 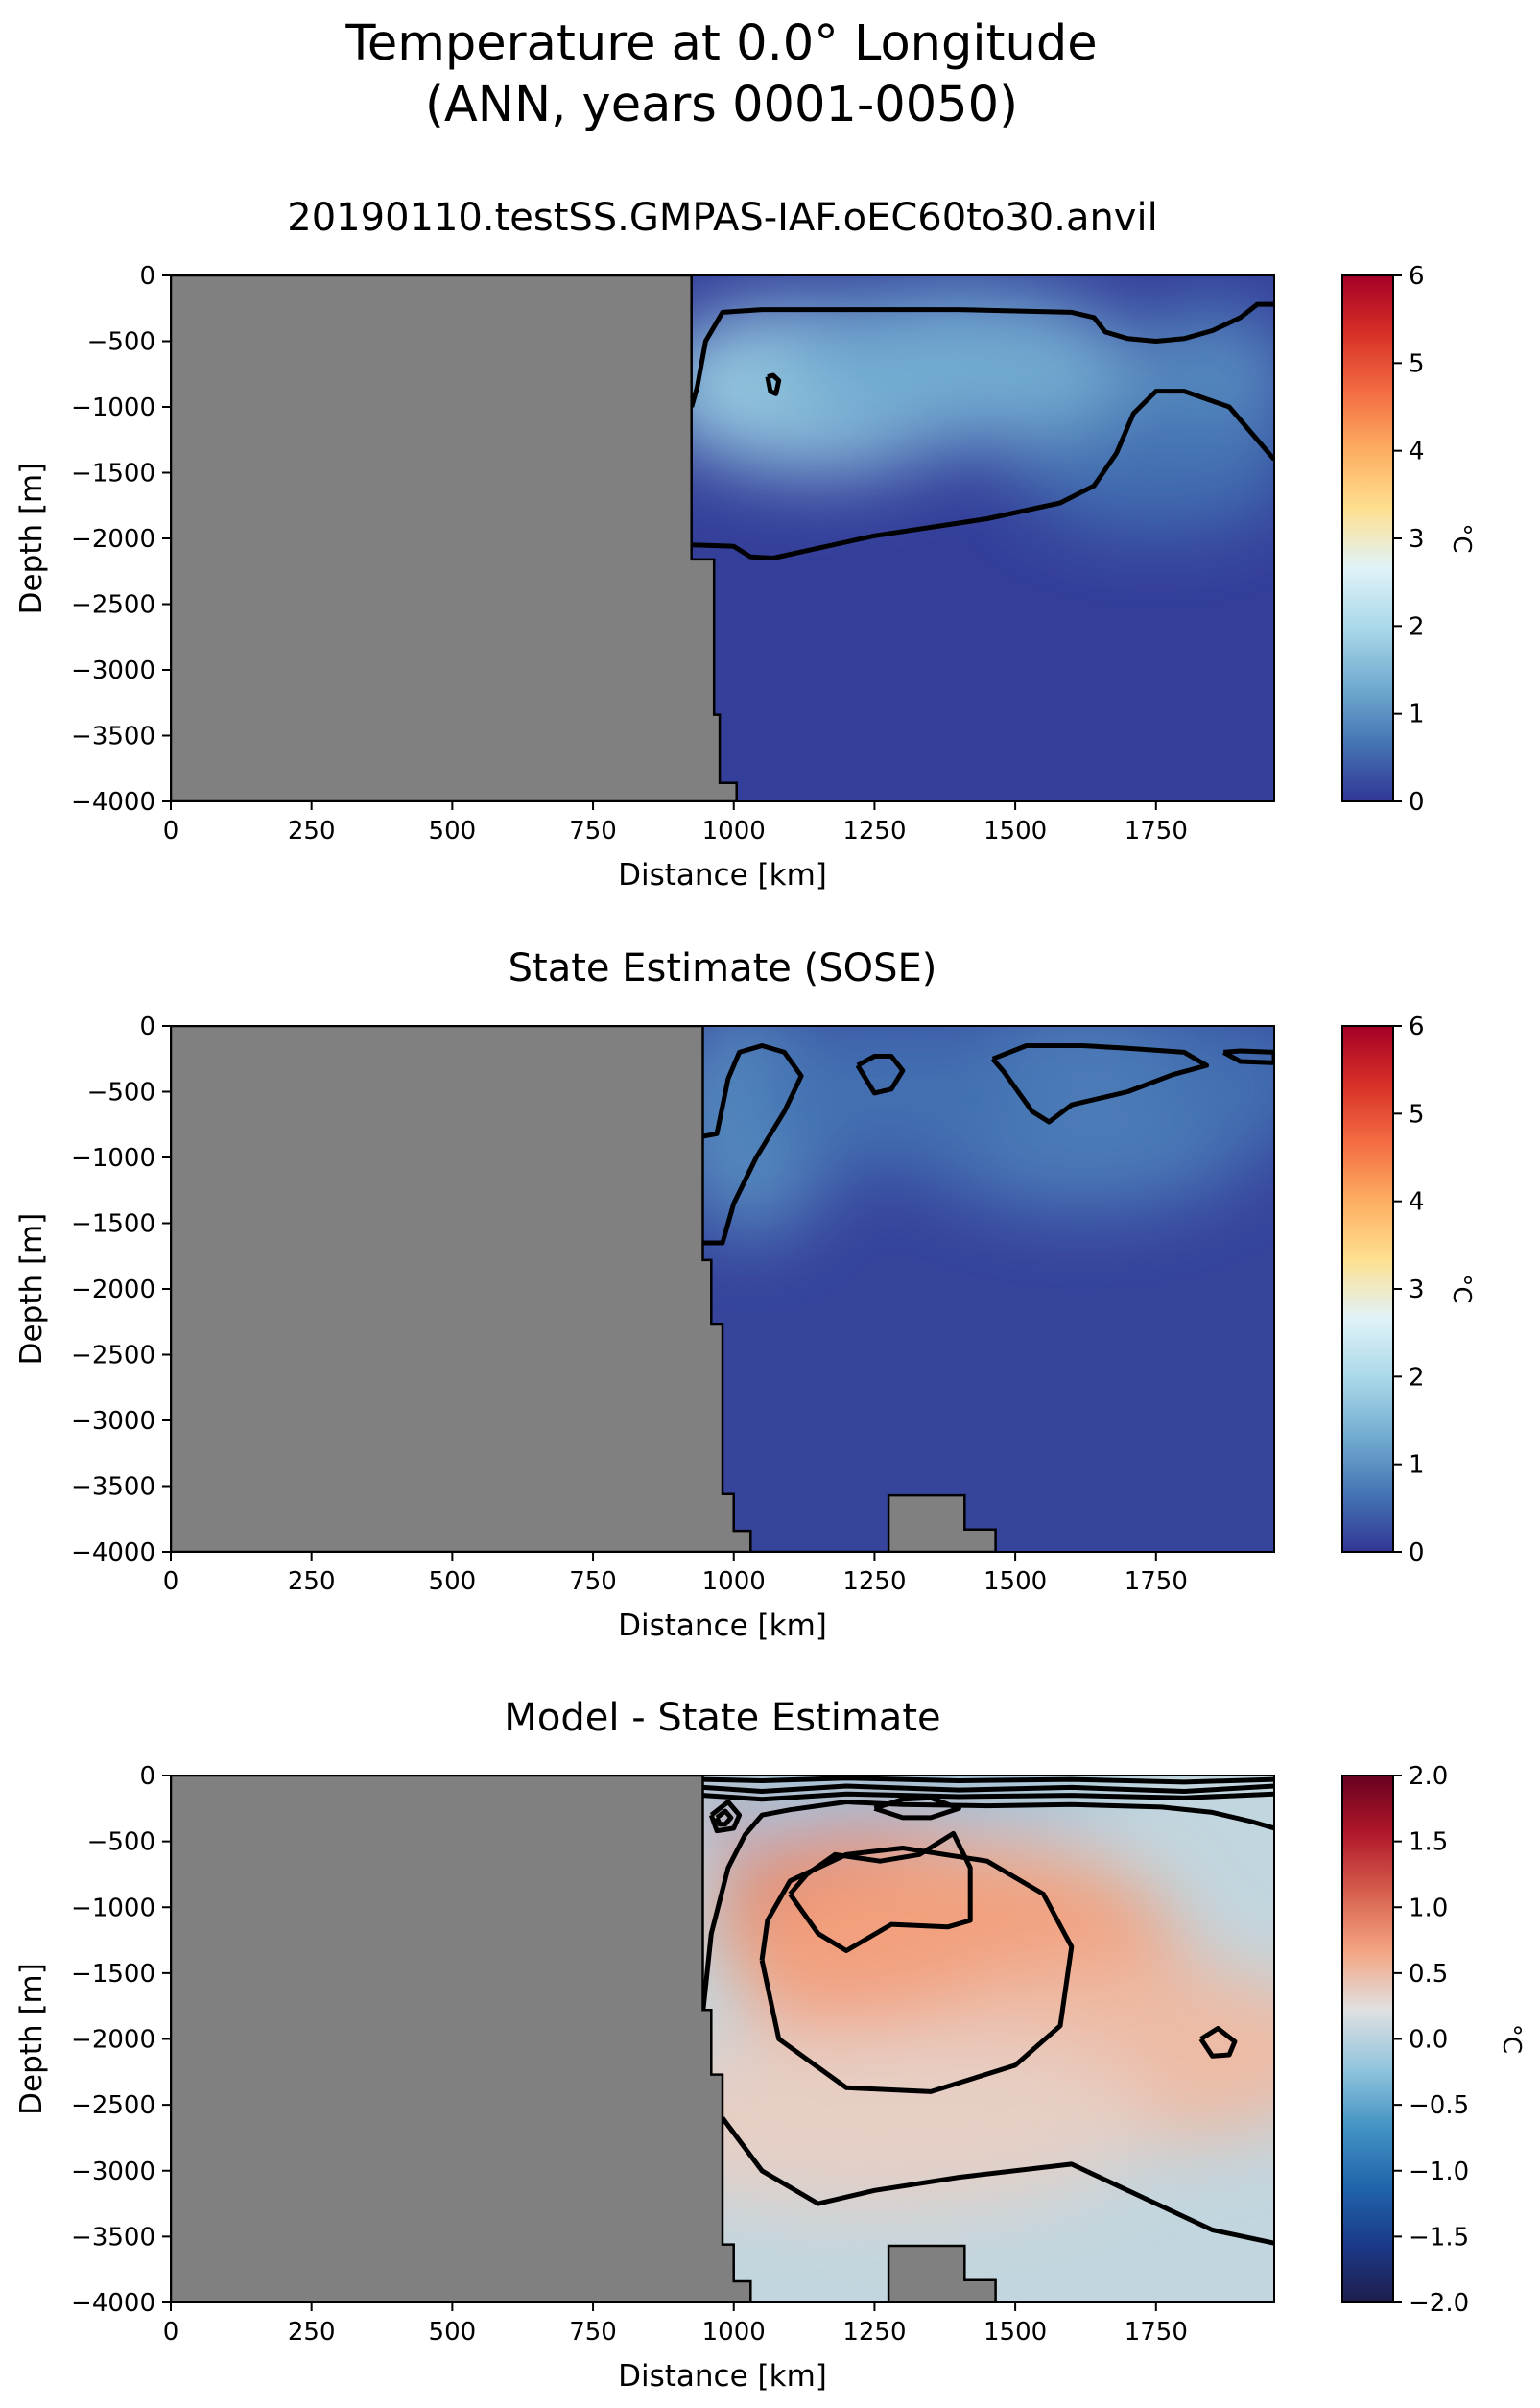 What do you see at coordinates (1428, 1776) in the screenshot?
I see `colorbar-tick-label: 2.0` at bounding box center [1428, 1776].